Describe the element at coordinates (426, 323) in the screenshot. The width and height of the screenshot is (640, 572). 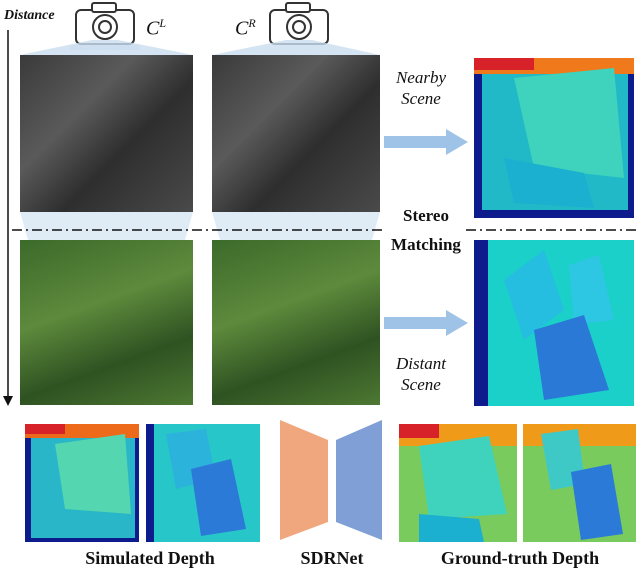
I see `arrow-distant` at that location.